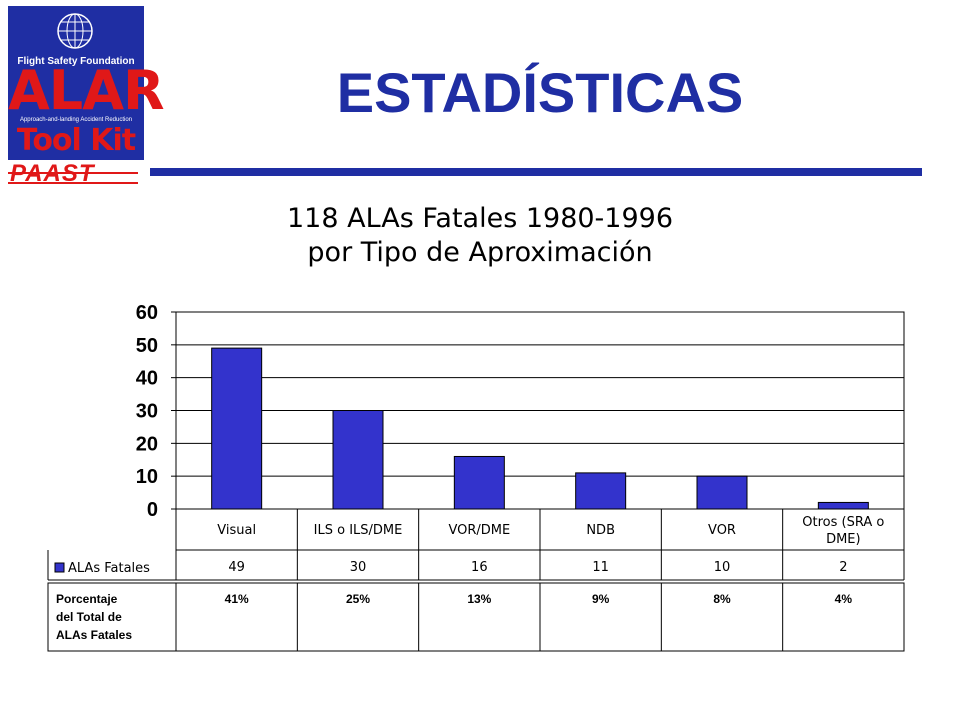 Image resolution: width=960 pixels, height=720 pixels. Describe the element at coordinates (94, 635) in the screenshot. I see `percent-header: ALAs Fatales` at that location.